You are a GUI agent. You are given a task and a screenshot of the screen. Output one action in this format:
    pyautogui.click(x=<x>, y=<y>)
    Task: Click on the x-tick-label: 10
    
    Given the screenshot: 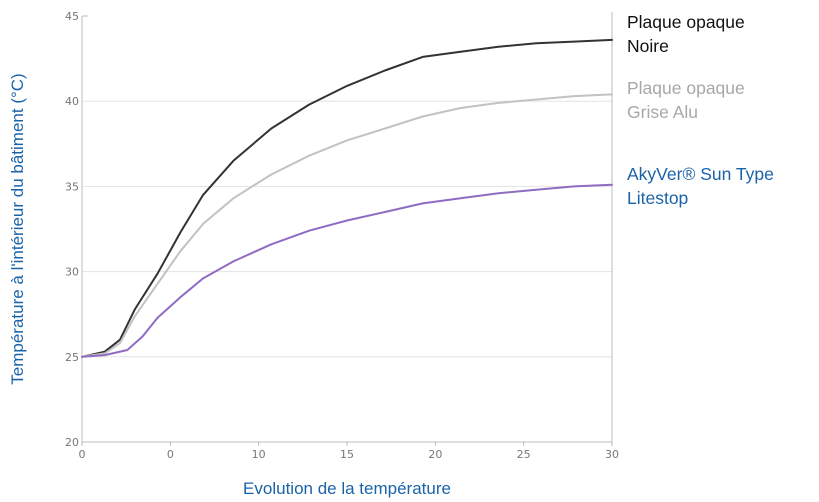 What is the action you would take?
    pyautogui.click(x=259, y=454)
    